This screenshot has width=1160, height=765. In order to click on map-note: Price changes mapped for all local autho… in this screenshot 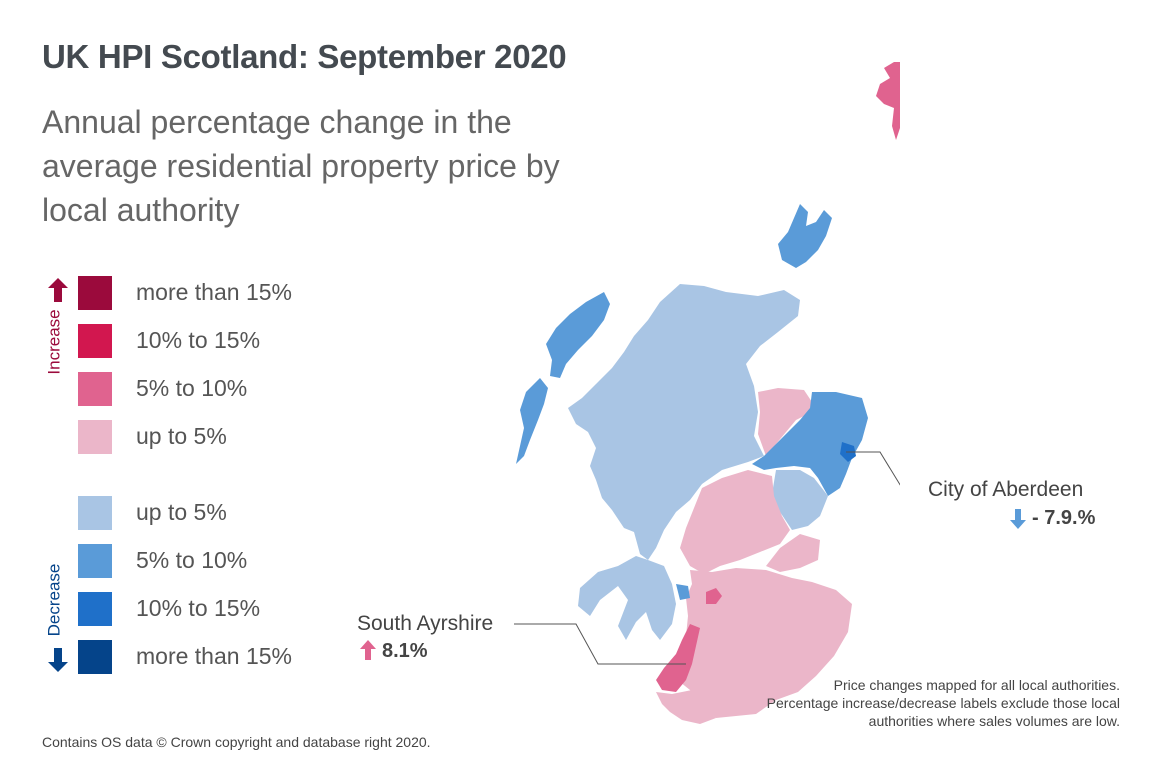, I will do `click(943, 703)`.